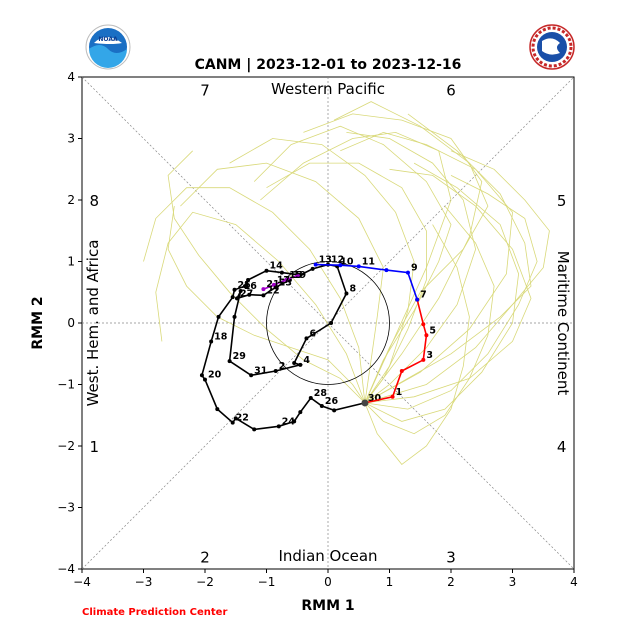 The image size is (640, 640). What do you see at coordinates (365, 403) in the screenshot?
I see `start-marker` at bounding box center [365, 403].